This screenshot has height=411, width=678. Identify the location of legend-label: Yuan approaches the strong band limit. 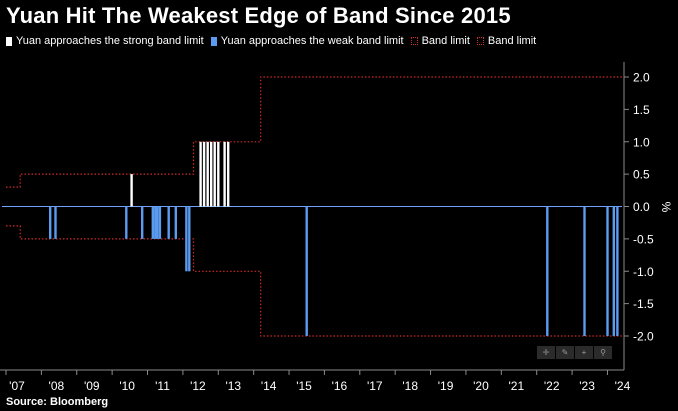
(110, 41).